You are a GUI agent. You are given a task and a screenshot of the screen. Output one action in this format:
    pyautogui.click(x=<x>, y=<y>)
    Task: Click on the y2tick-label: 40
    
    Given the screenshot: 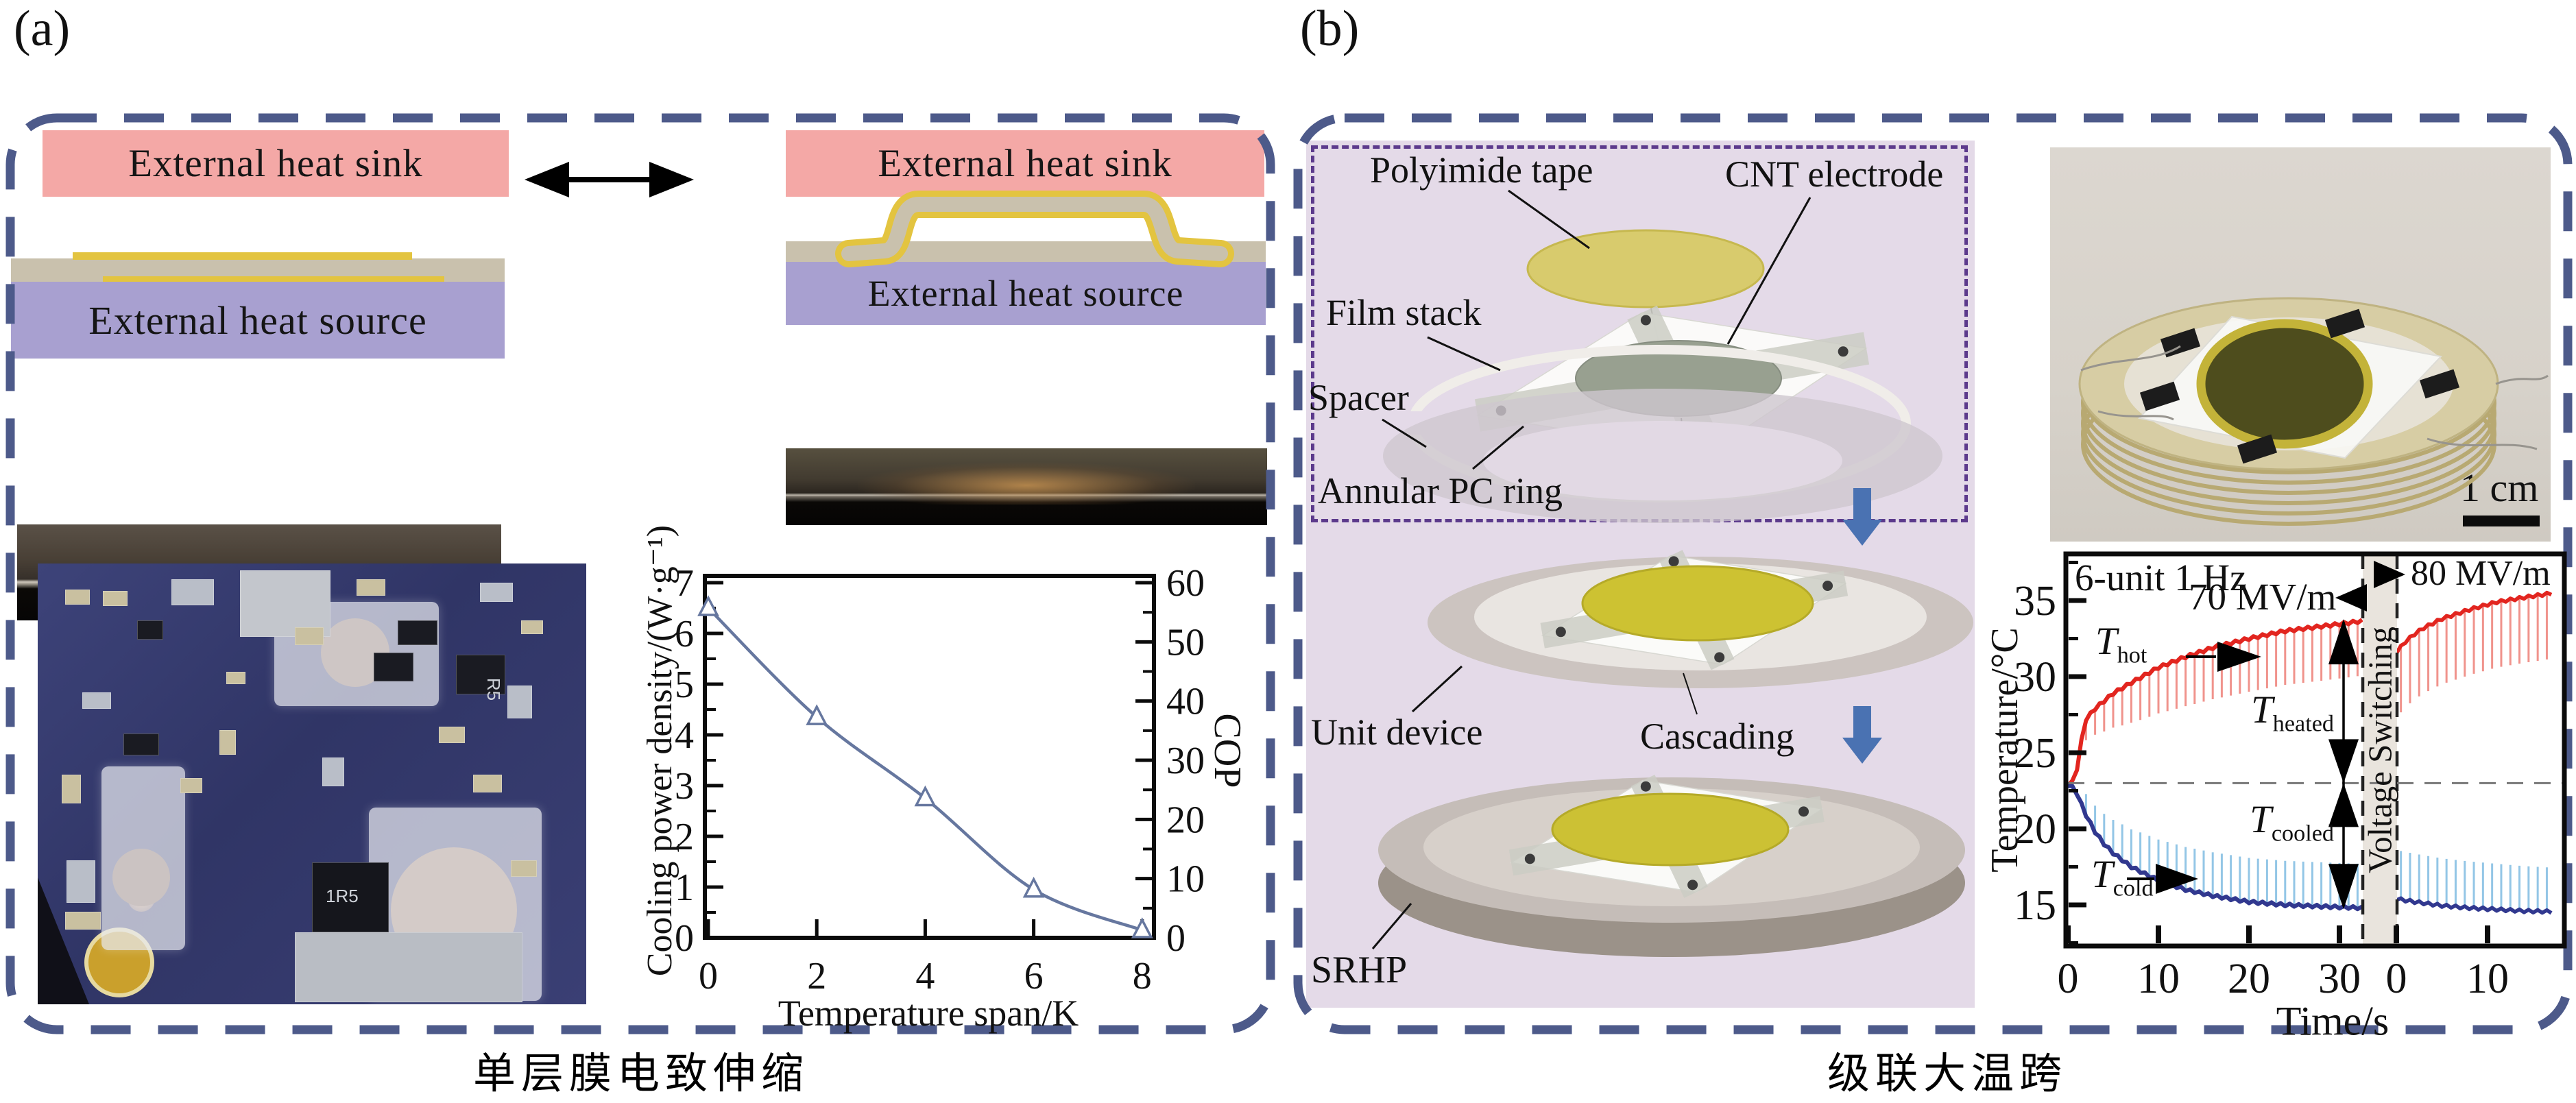 What is the action you would take?
    pyautogui.click(x=1185, y=702)
    